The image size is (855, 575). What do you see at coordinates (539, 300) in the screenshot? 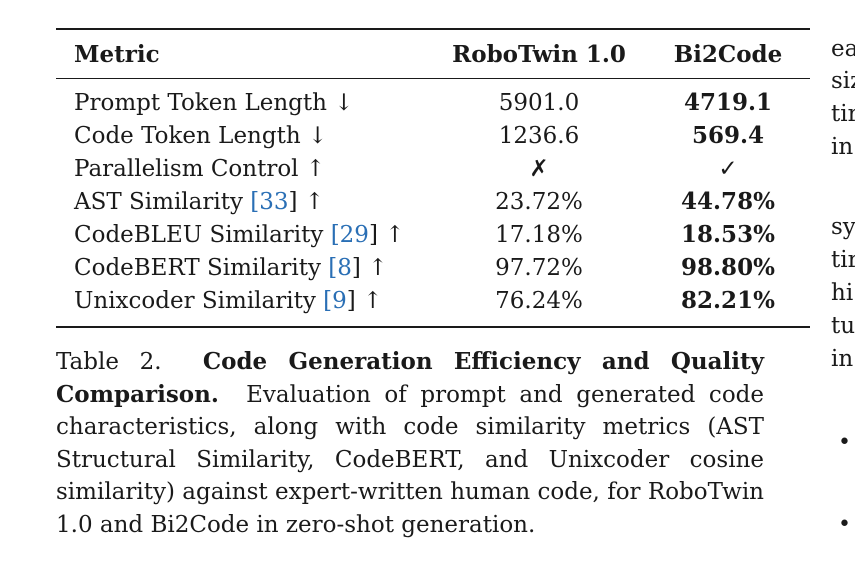
I see `robotwin-value: 76.24%` at bounding box center [539, 300].